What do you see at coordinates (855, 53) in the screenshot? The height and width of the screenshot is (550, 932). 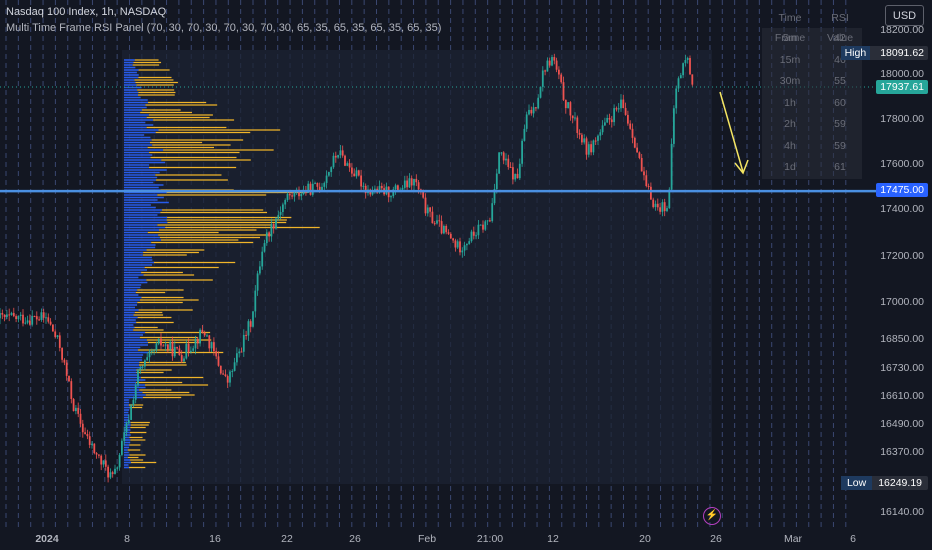 I see `high-label-text: High` at bounding box center [855, 53].